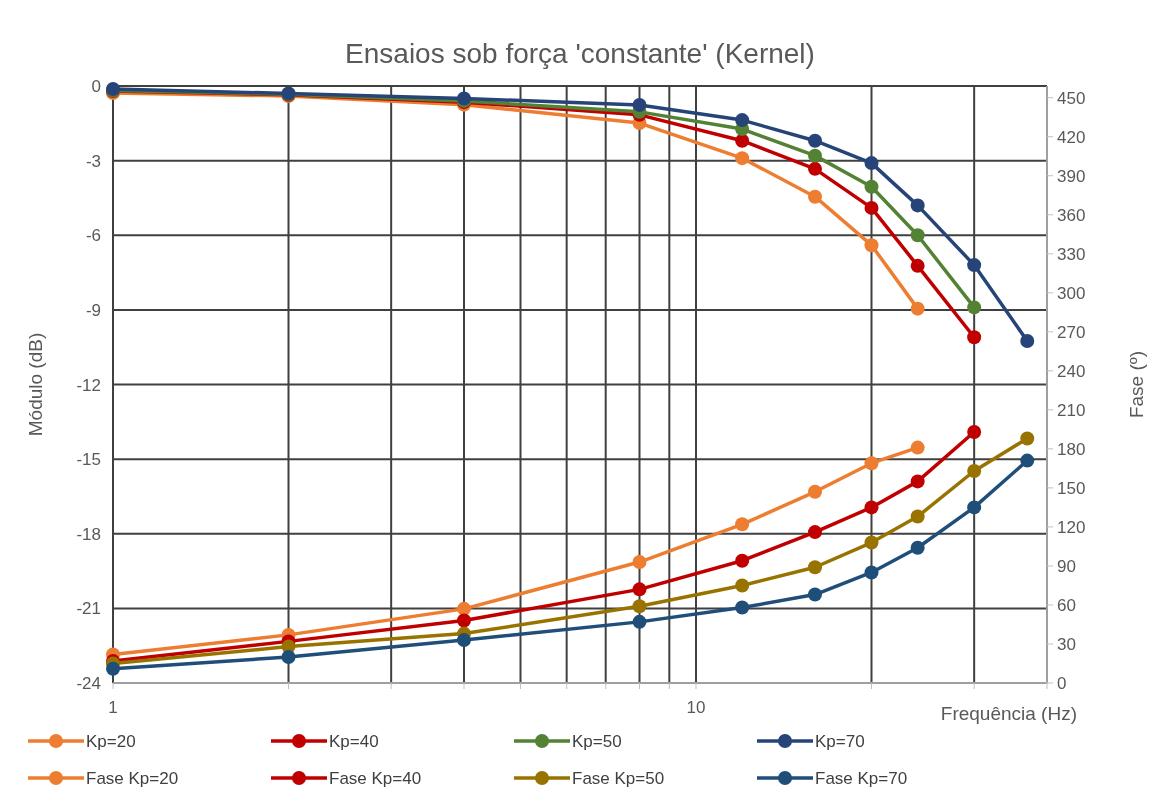 The height and width of the screenshot is (798, 1169). I want to click on legend-label: Fase Kp=40, so click(375, 778).